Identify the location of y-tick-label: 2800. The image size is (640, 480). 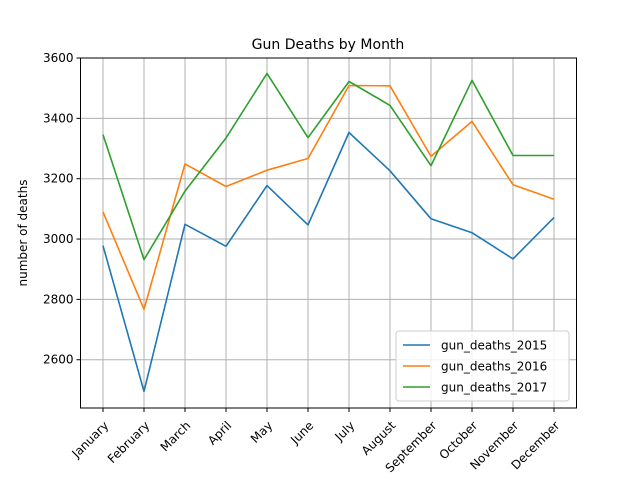
(58, 299).